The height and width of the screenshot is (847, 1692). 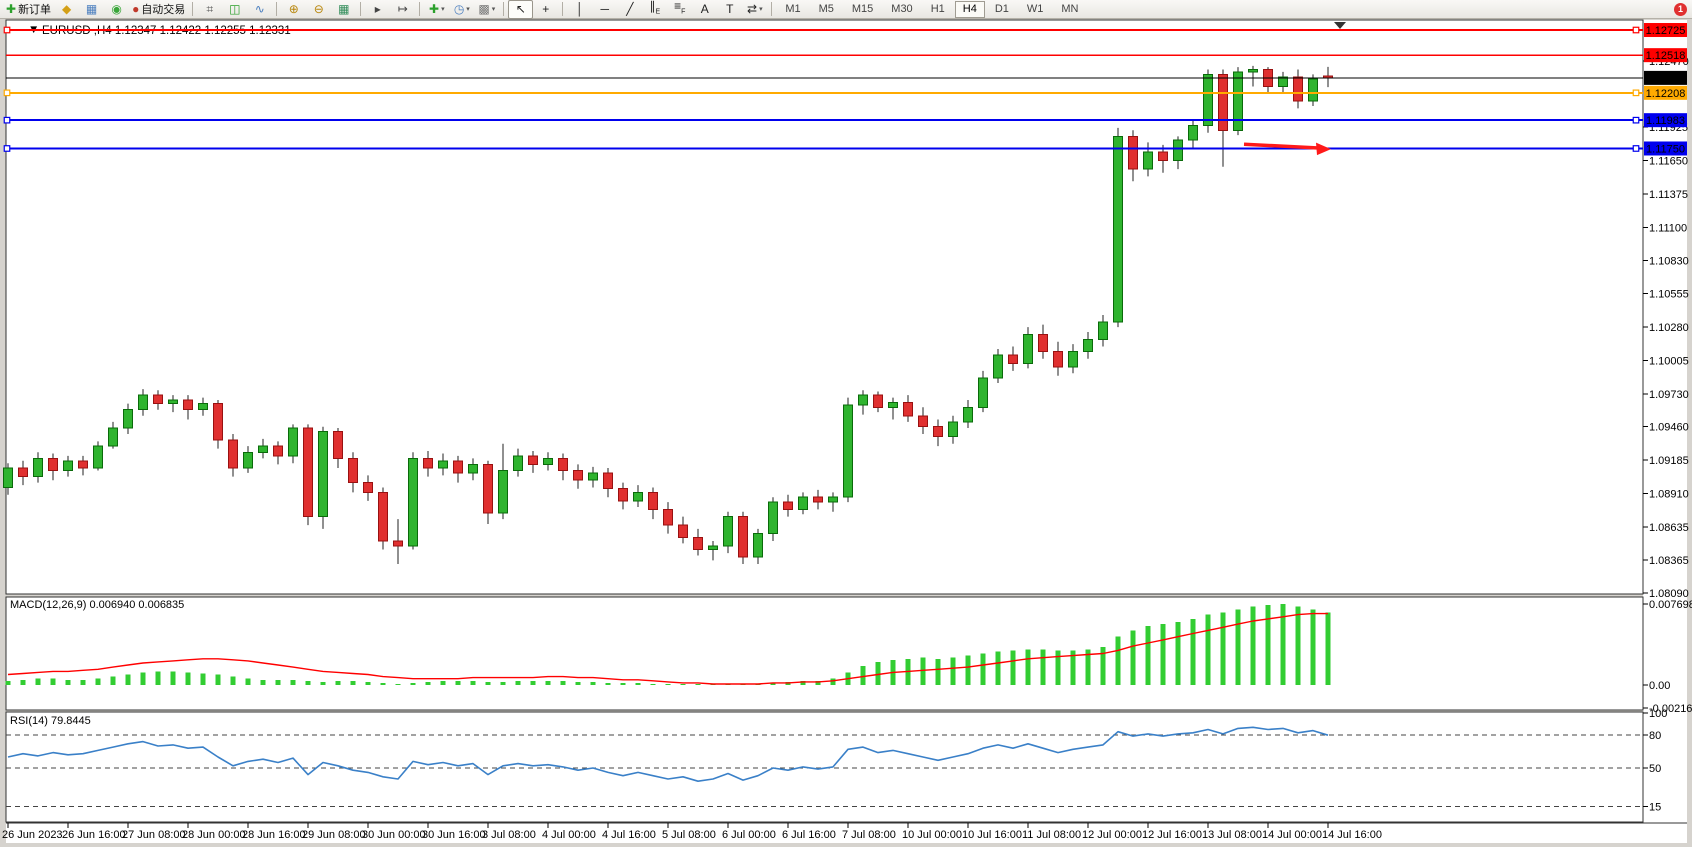 I want to click on bar-chart-icon: ⌗, so click(x=210, y=9).